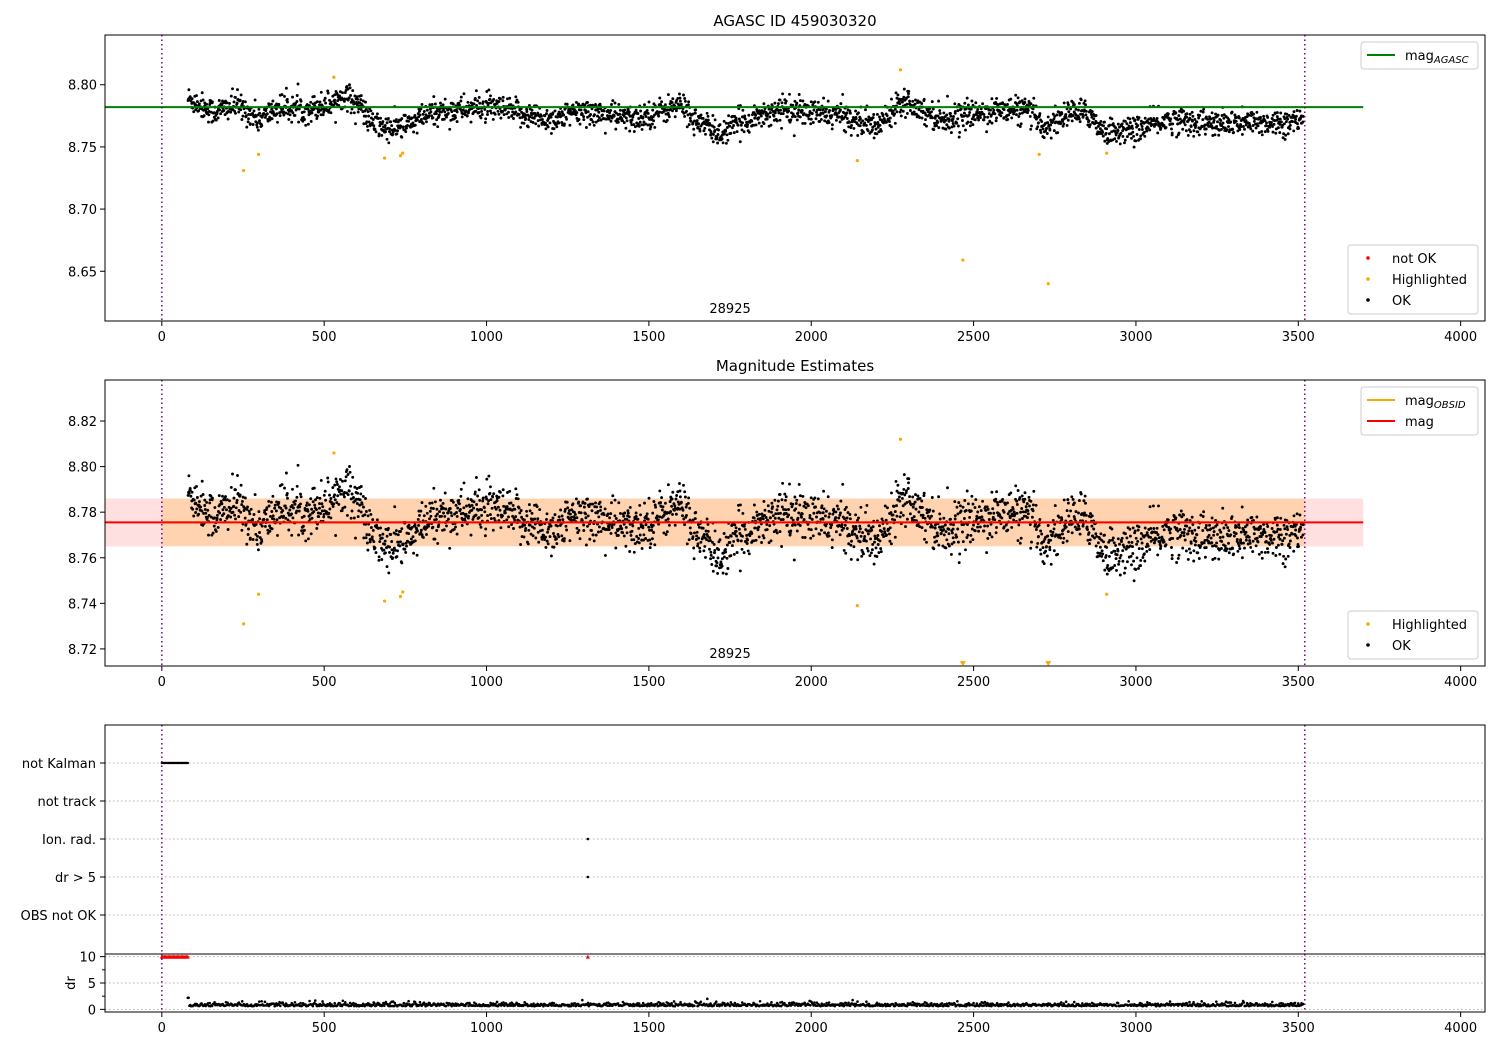  Describe the element at coordinates (1368, 300) in the screenshot. I see `legend-point-swatch` at that location.